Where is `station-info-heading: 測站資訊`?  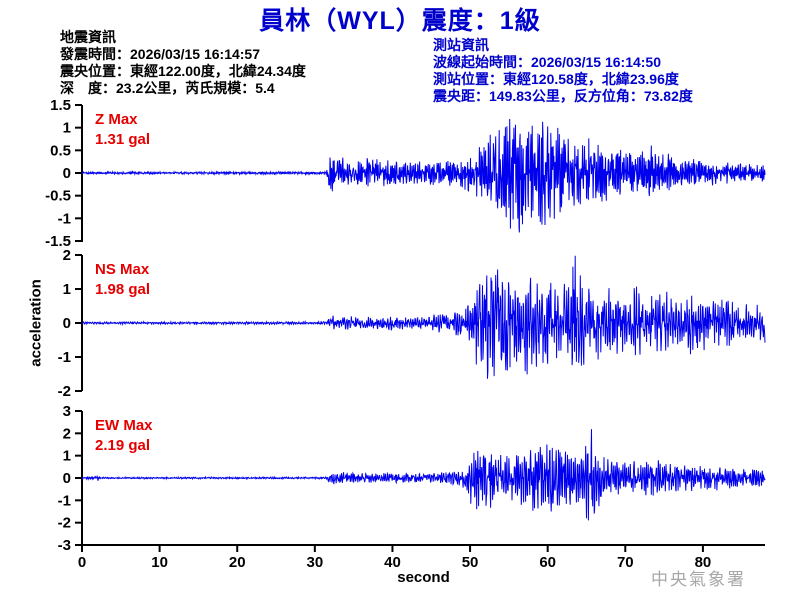 station-info-heading: 測站資訊 is located at coordinates (461, 45).